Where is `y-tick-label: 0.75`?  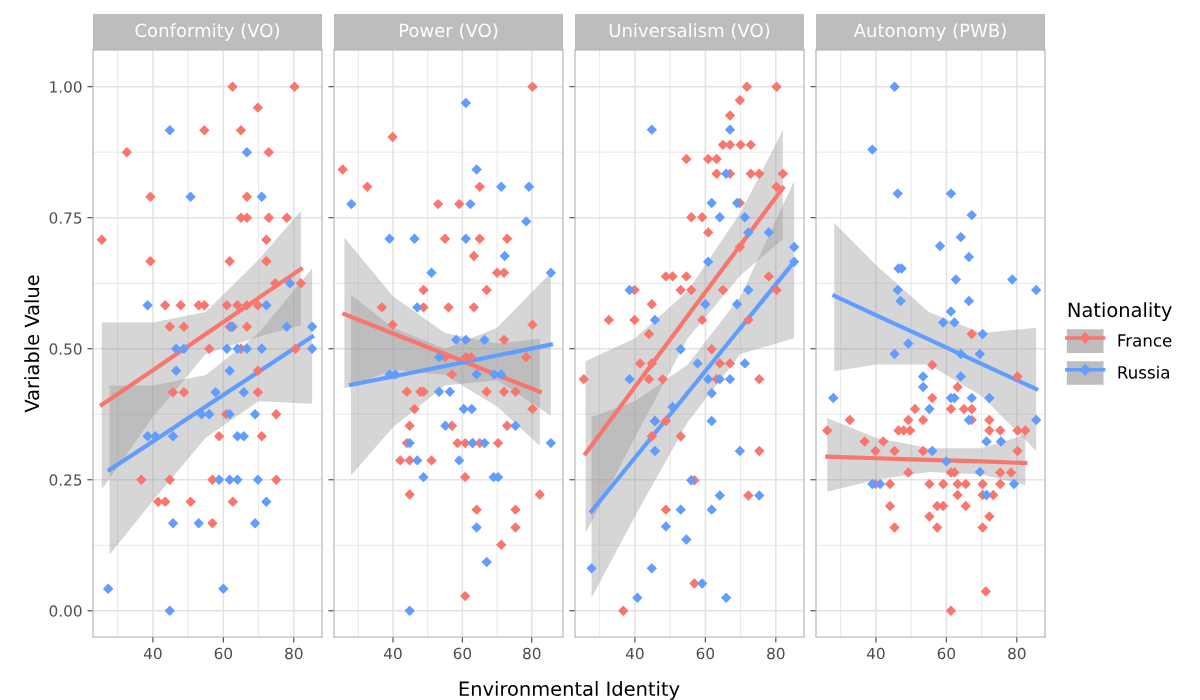
y-tick-label: 0.75 is located at coordinates (65, 218).